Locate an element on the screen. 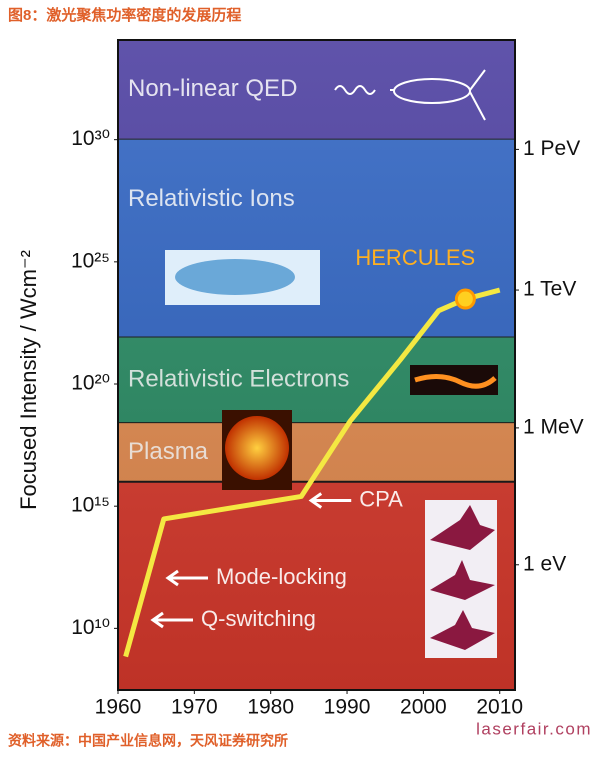  y2-tick-label: 1 PeV is located at coordinates (551, 148).